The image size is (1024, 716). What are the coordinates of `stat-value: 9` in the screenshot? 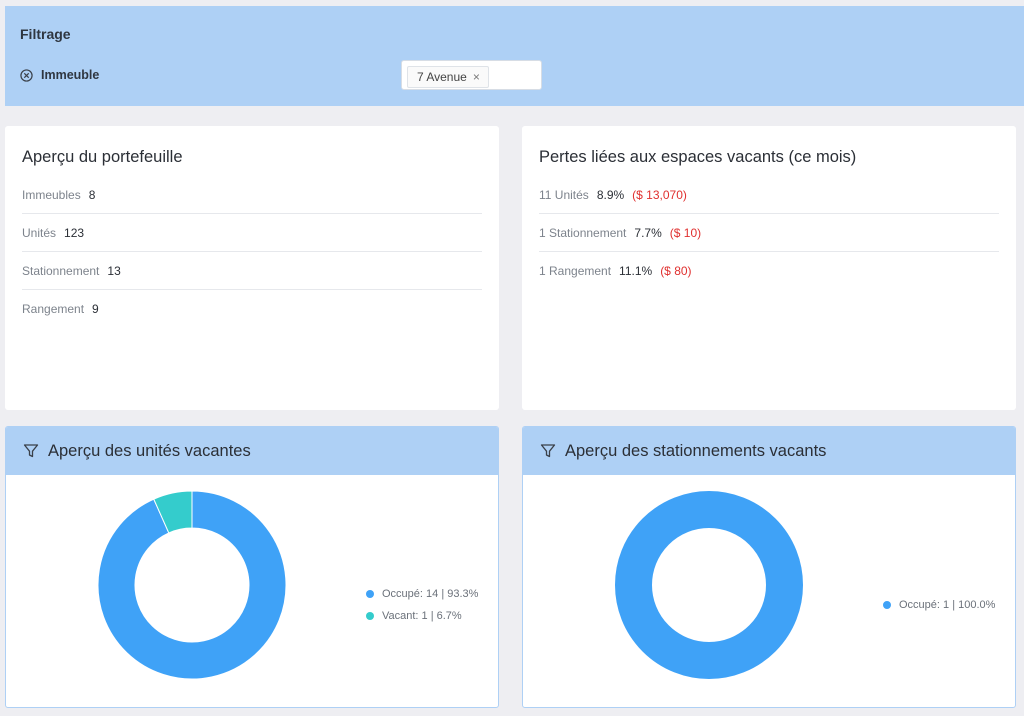 It's located at (95, 309).